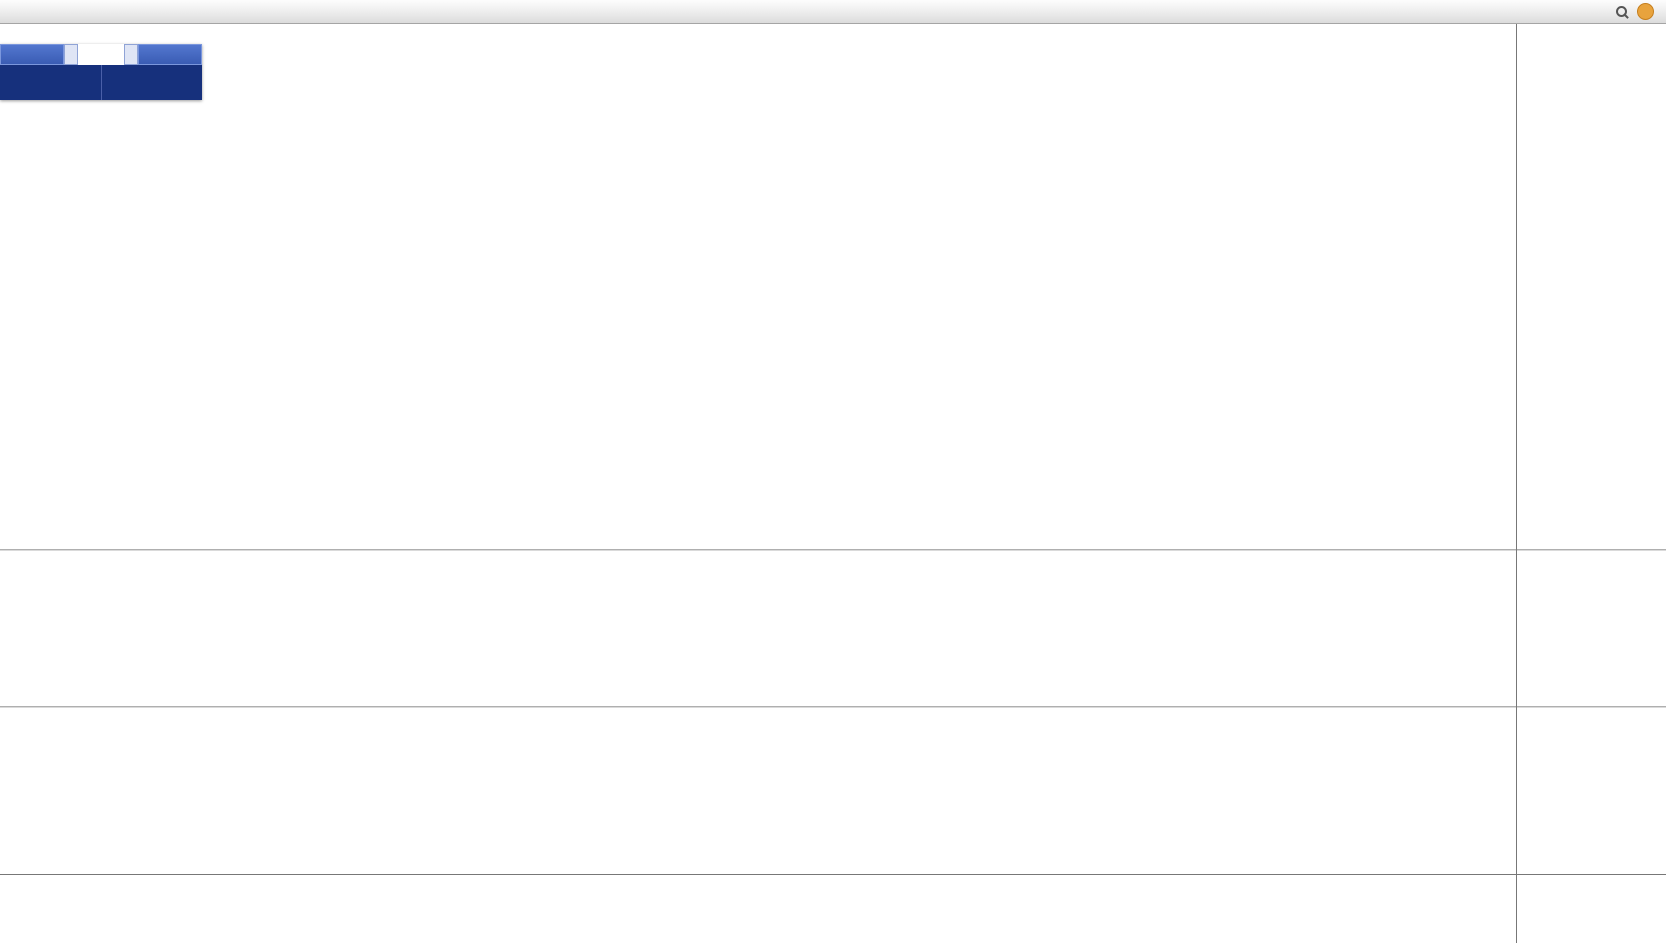 Image resolution: width=1666 pixels, height=943 pixels. Describe the element at coordinates (131, 54) in the screenshot. I see `volume-increase-button` at that location.